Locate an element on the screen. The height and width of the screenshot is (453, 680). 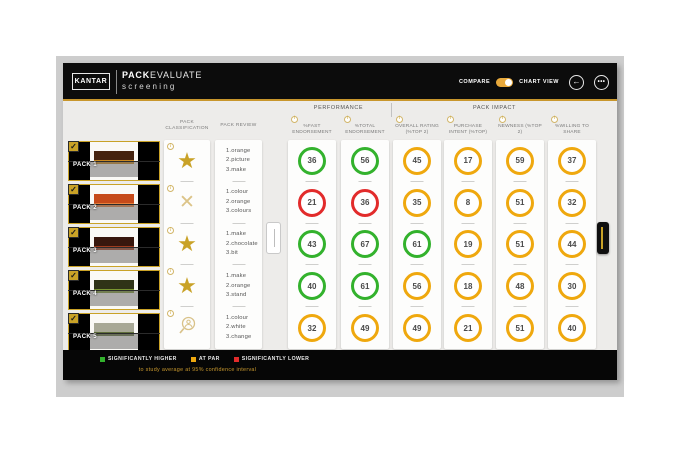
app-title: PACKEVALUATE screening is located at coordinates (162, 80).